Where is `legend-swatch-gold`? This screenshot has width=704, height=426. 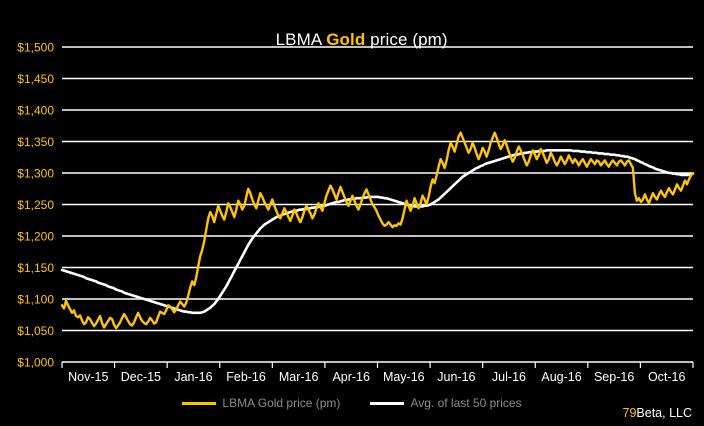 legend-swatch-gold is located at coordinates (199, 403).